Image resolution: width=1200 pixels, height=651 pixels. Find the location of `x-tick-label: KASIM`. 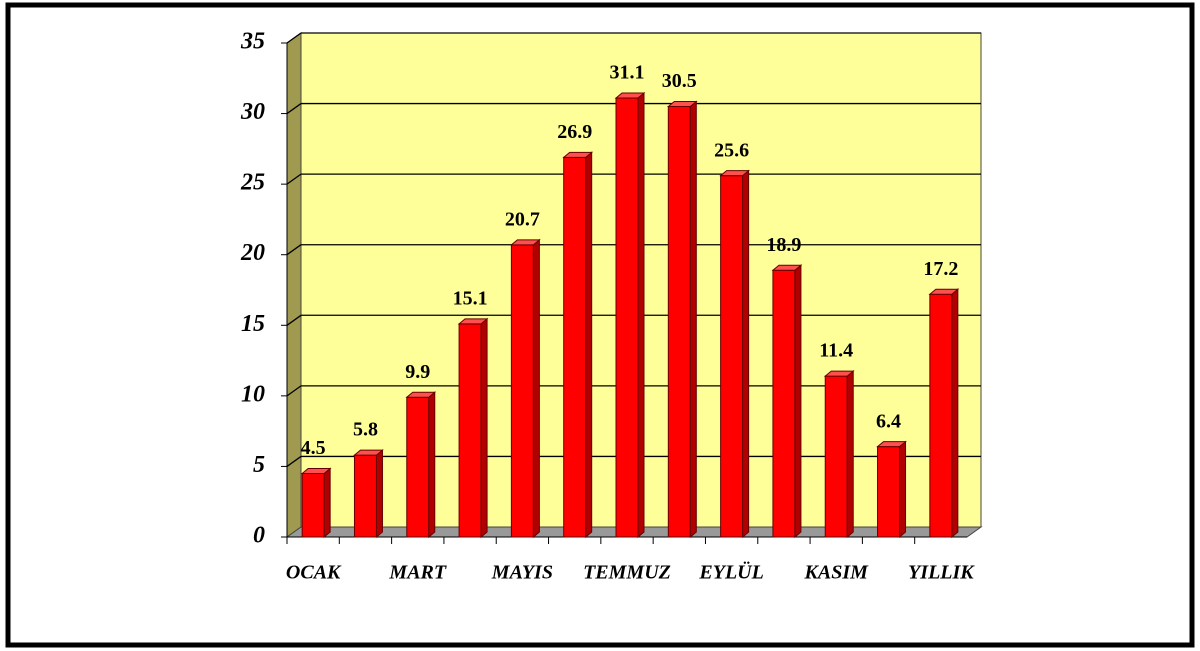

x-tick-label: KASIM is located at coordinates (837, 573).